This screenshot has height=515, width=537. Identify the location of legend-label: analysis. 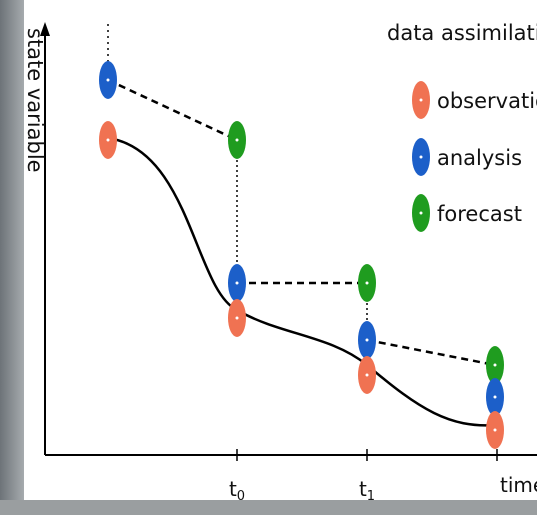
(479, 158).